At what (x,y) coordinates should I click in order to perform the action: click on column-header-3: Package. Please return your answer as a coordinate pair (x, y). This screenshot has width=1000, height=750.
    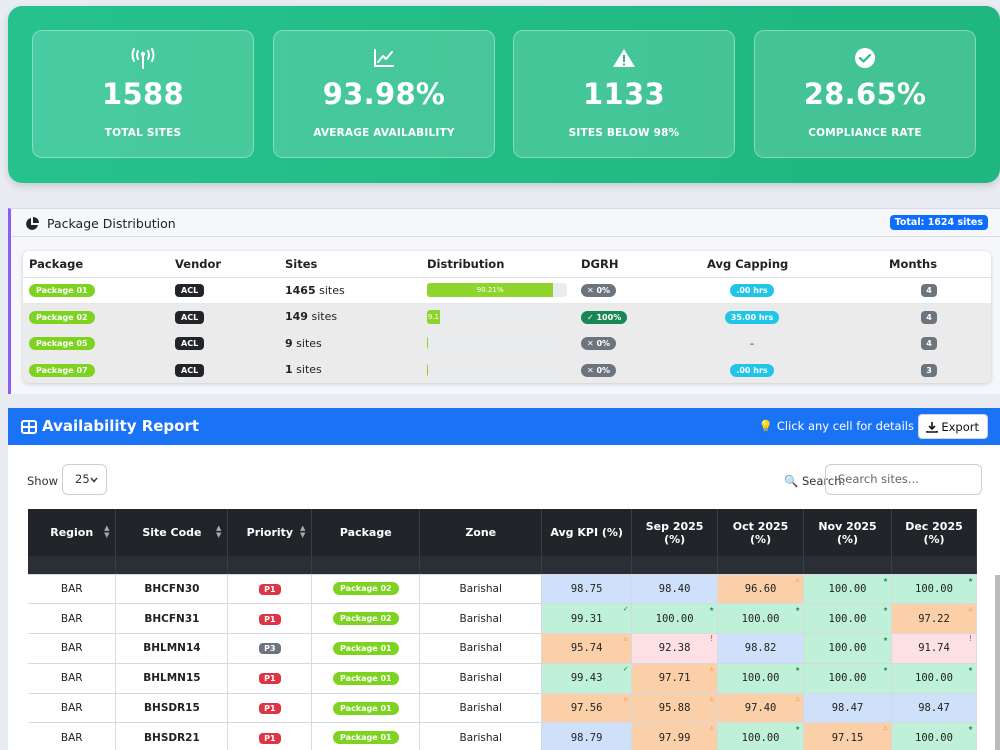
    Looking at the image, I should click on (366, 532).